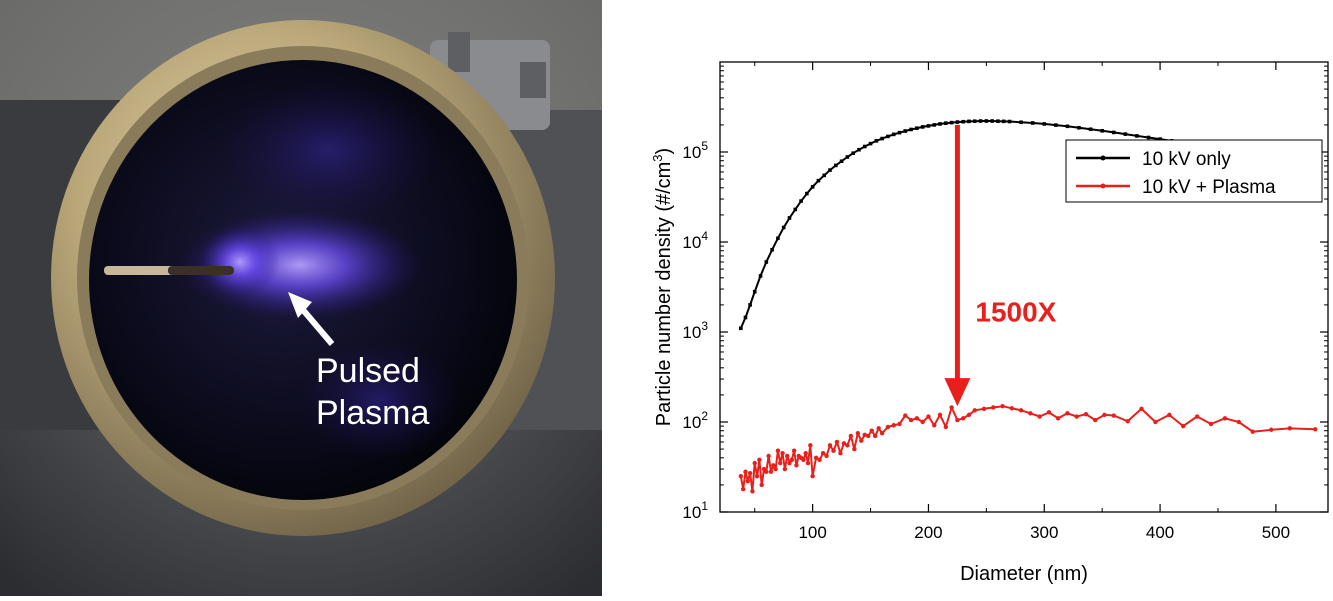 This screenshot has width=1333, height=601. I want to click on x-tick-label: 100, so click(812, 532).